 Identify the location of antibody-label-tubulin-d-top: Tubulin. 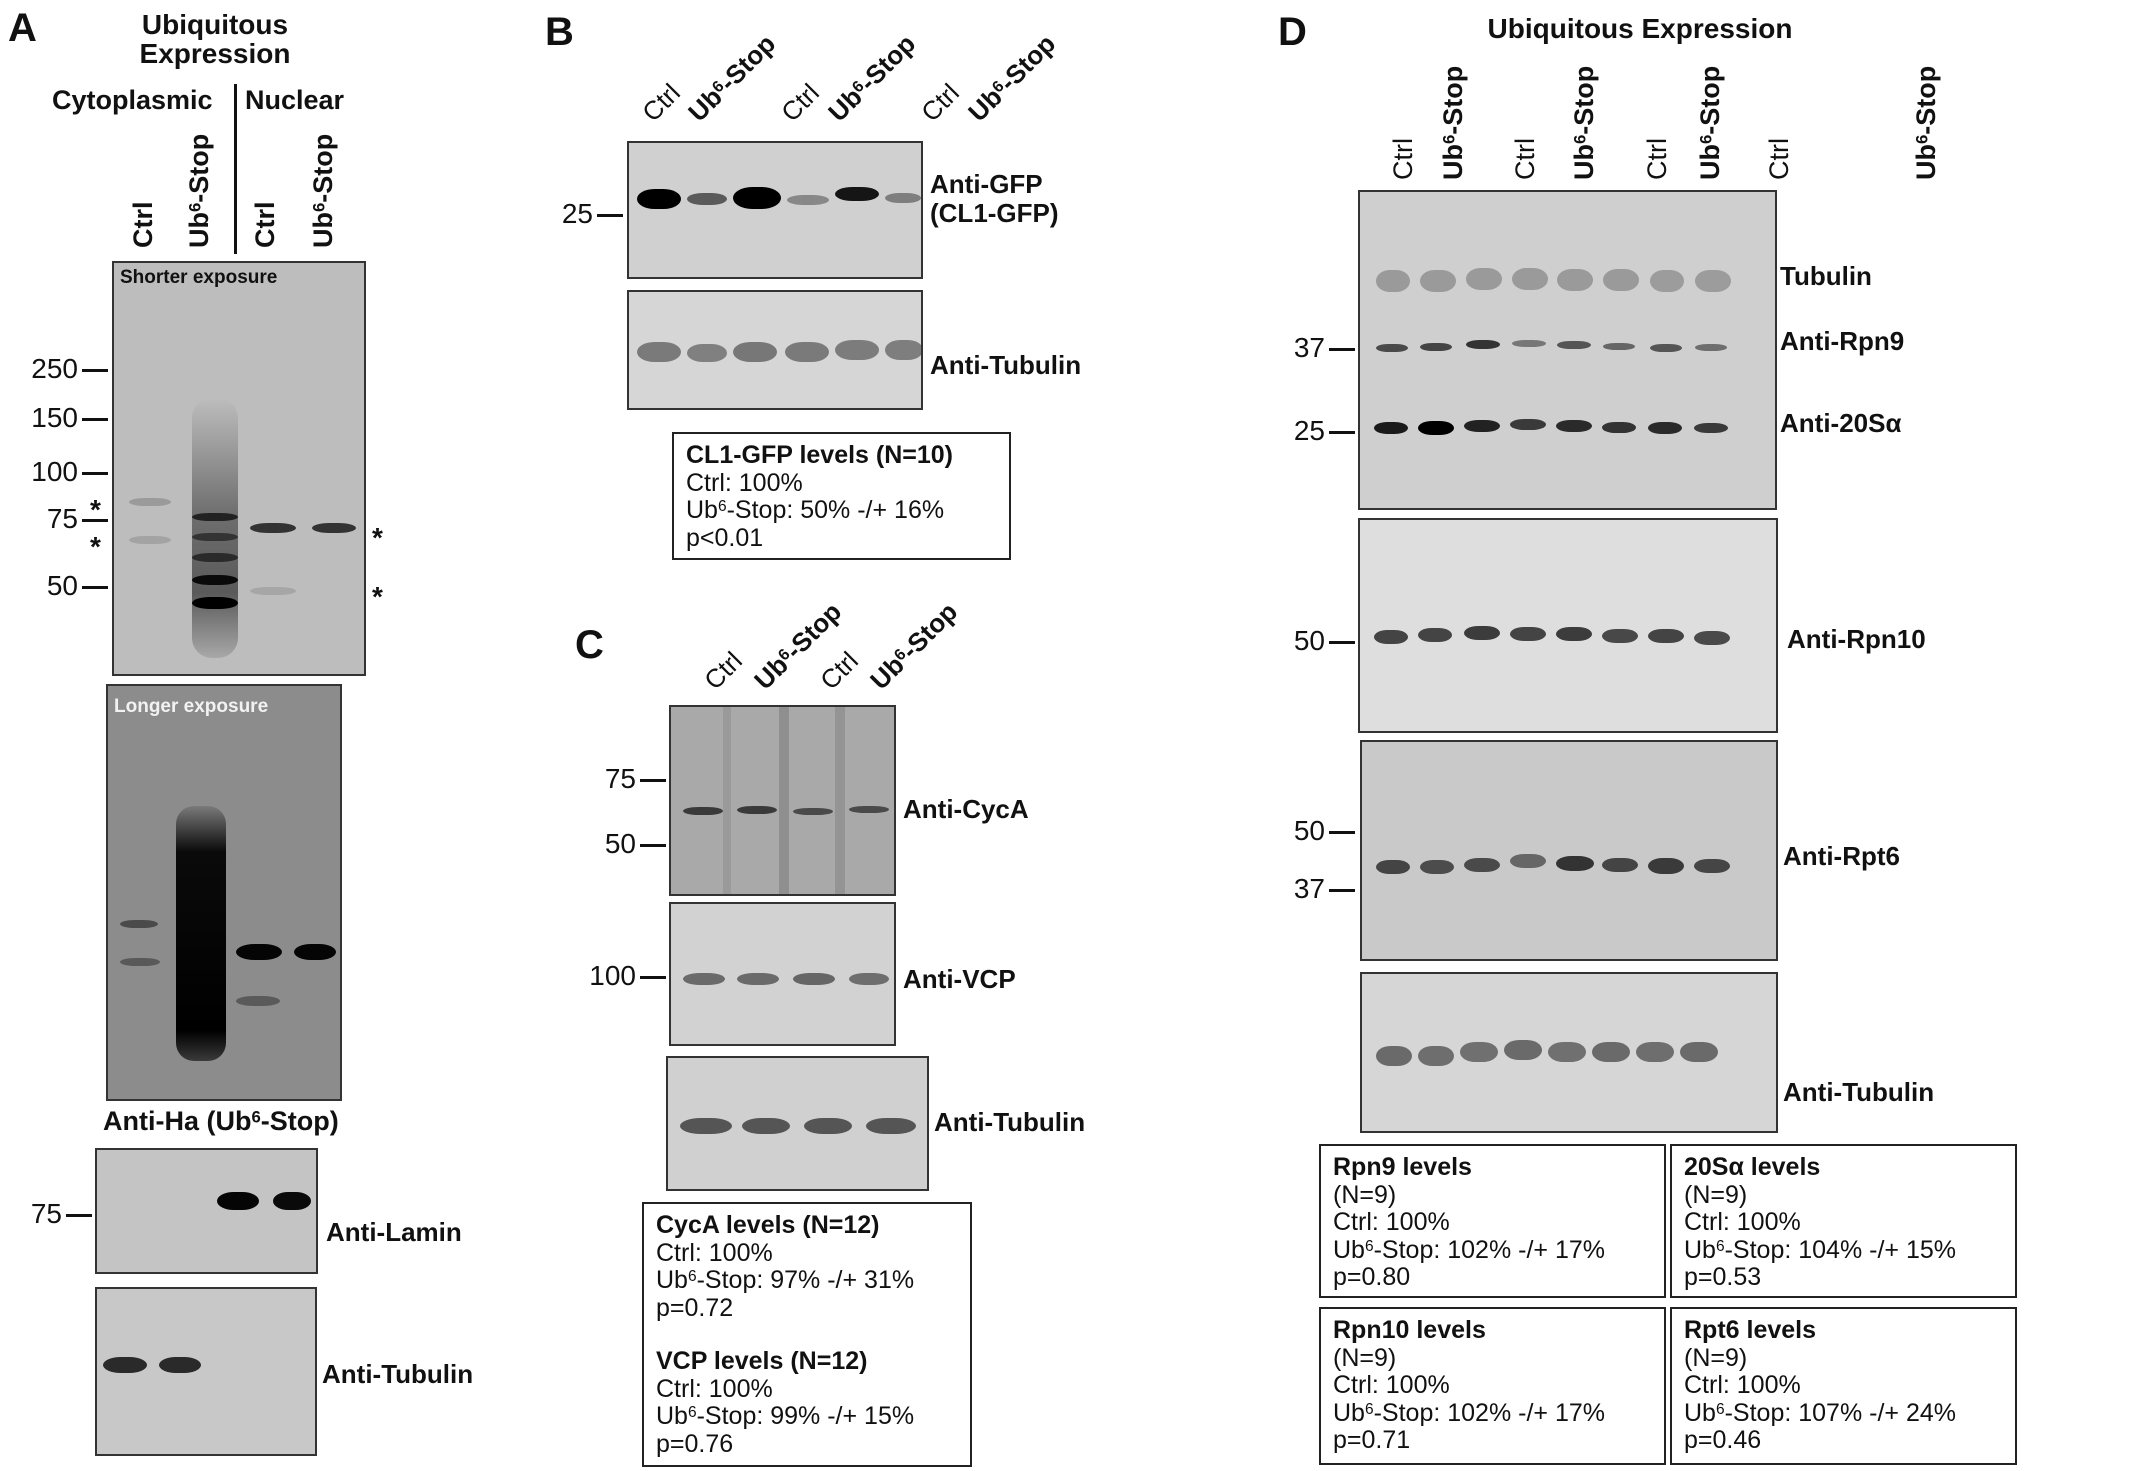
(1826, 276).